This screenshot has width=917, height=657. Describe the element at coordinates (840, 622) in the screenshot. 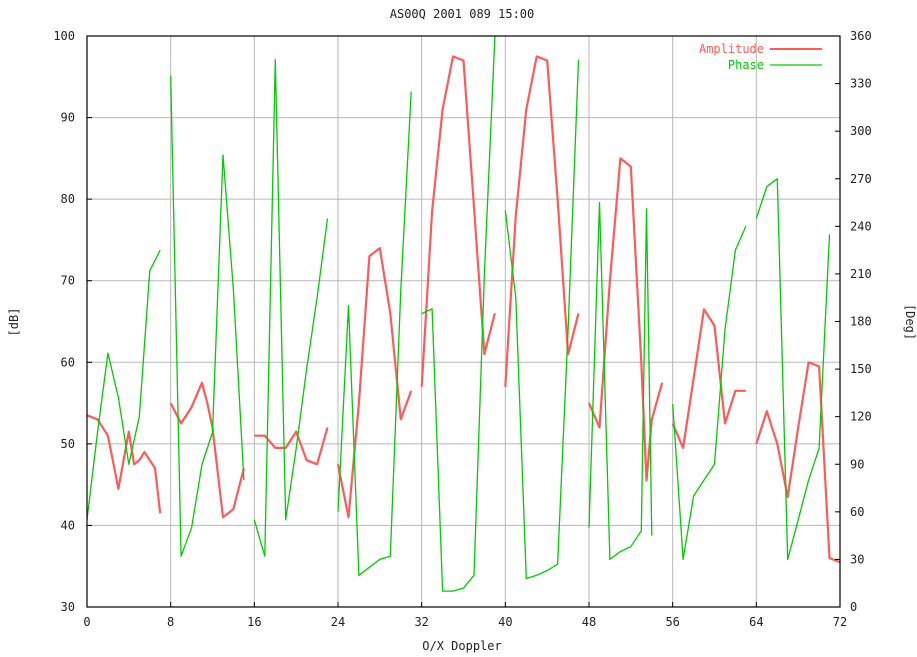

I see `x-tick-label: 72` at that location.